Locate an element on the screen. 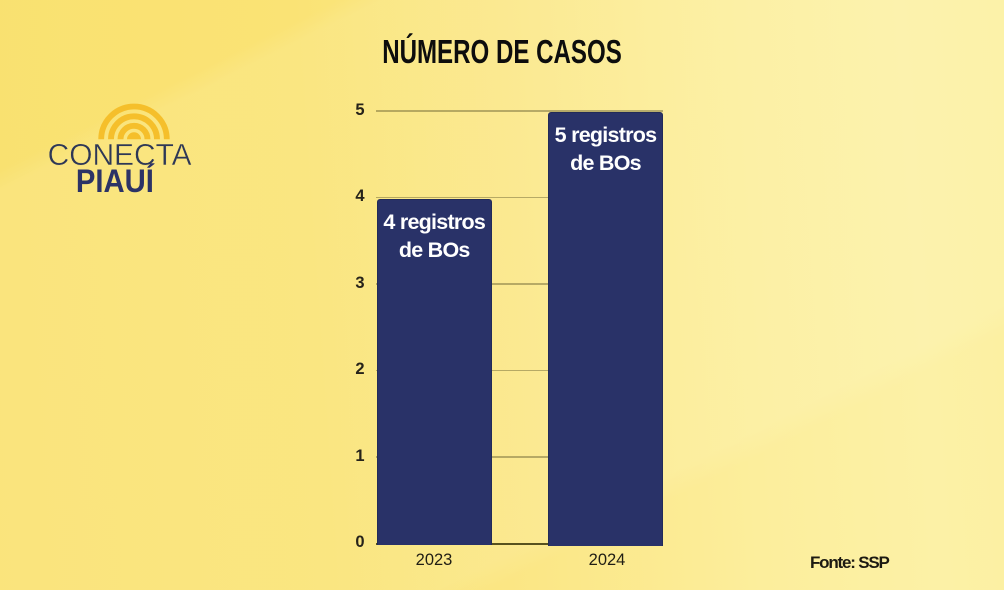 Image resolution: width=1004 pixels, height=590 pixels. svg-text: PIAUÍ is located at coordinates (115, 181).